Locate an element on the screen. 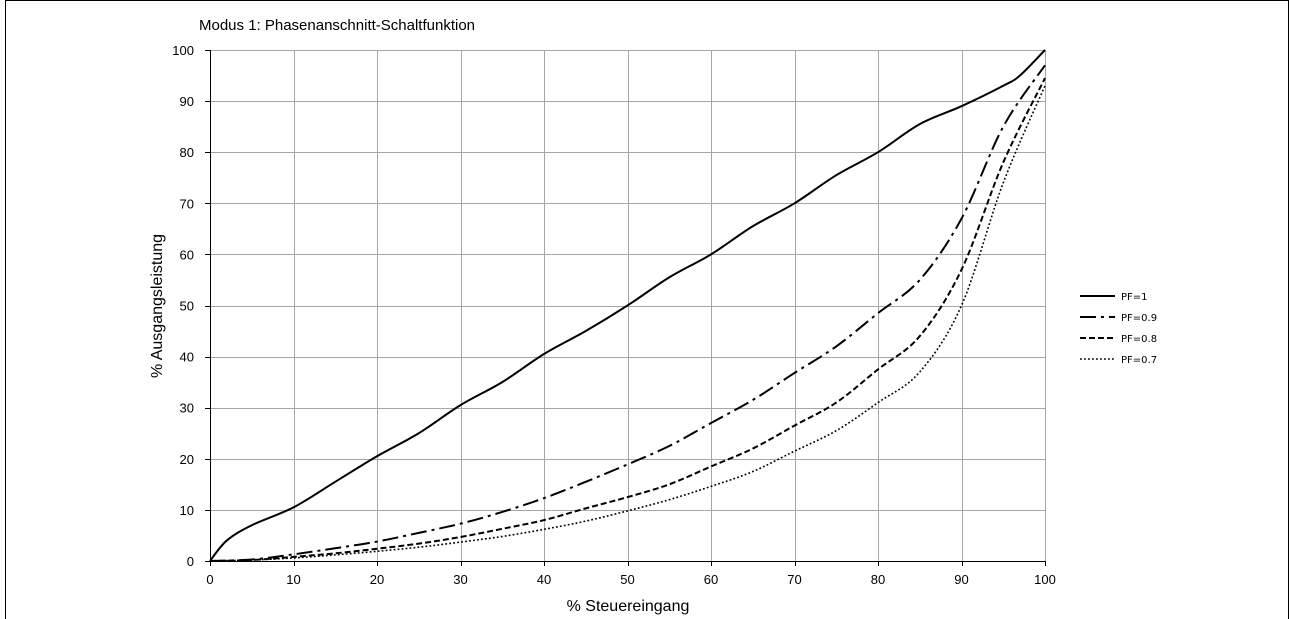  x-tick-label: 30 is located at coordinates (460, 579).